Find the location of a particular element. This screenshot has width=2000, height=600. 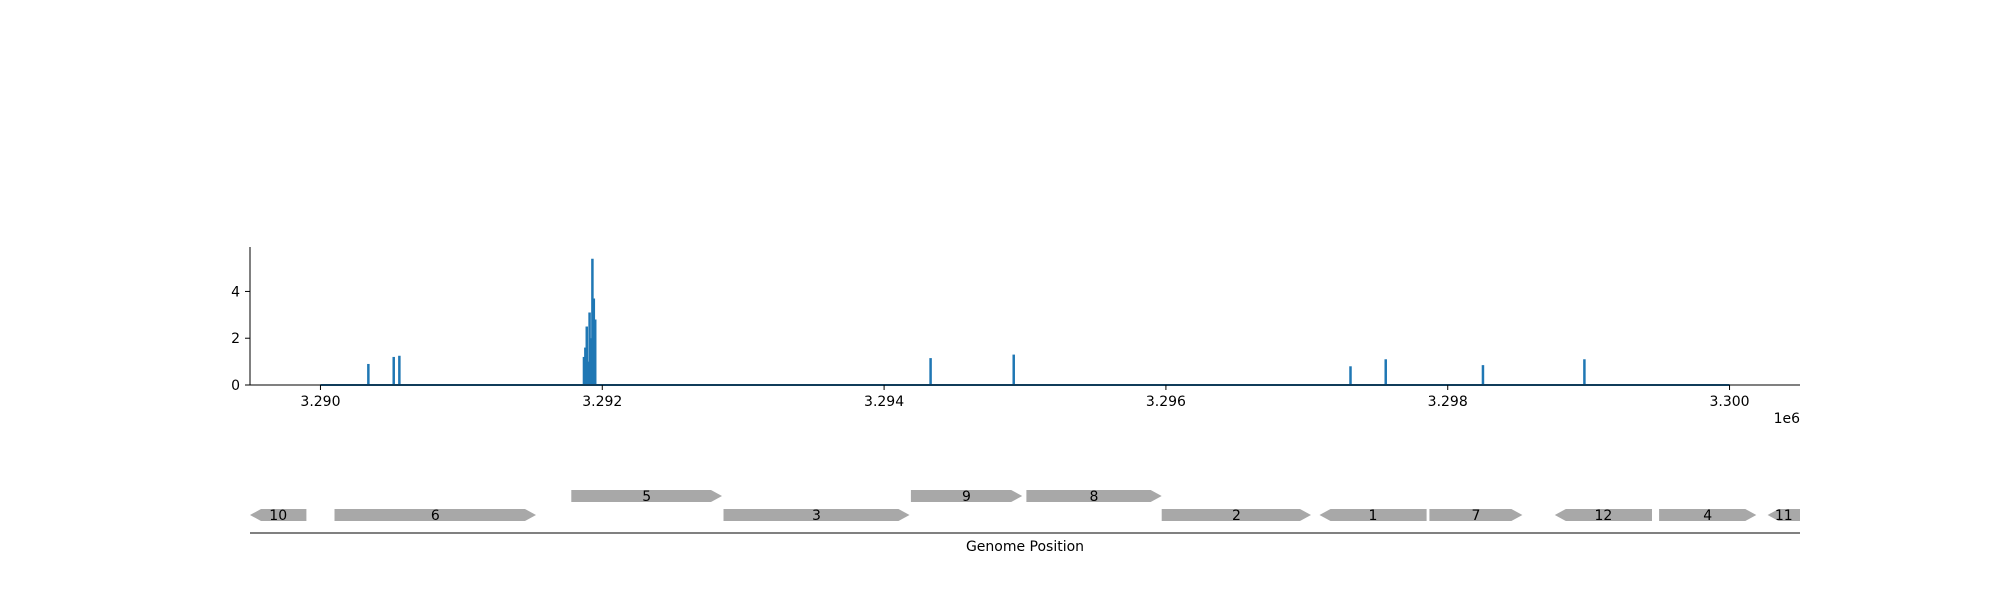

x-tick-label: 3.296 is located at coordinates (1166, 402).